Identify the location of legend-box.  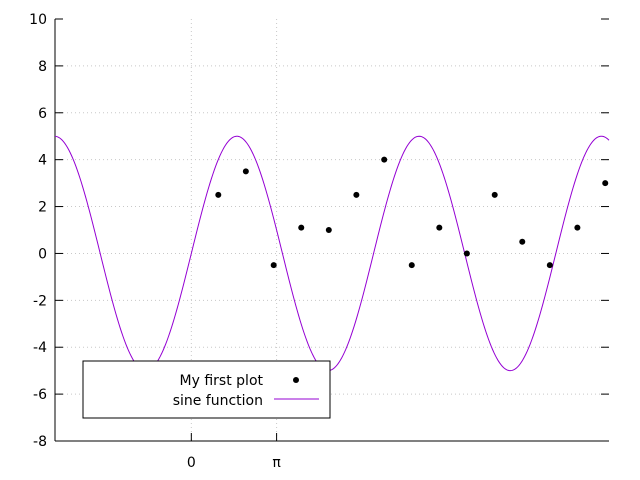
(206, 389).